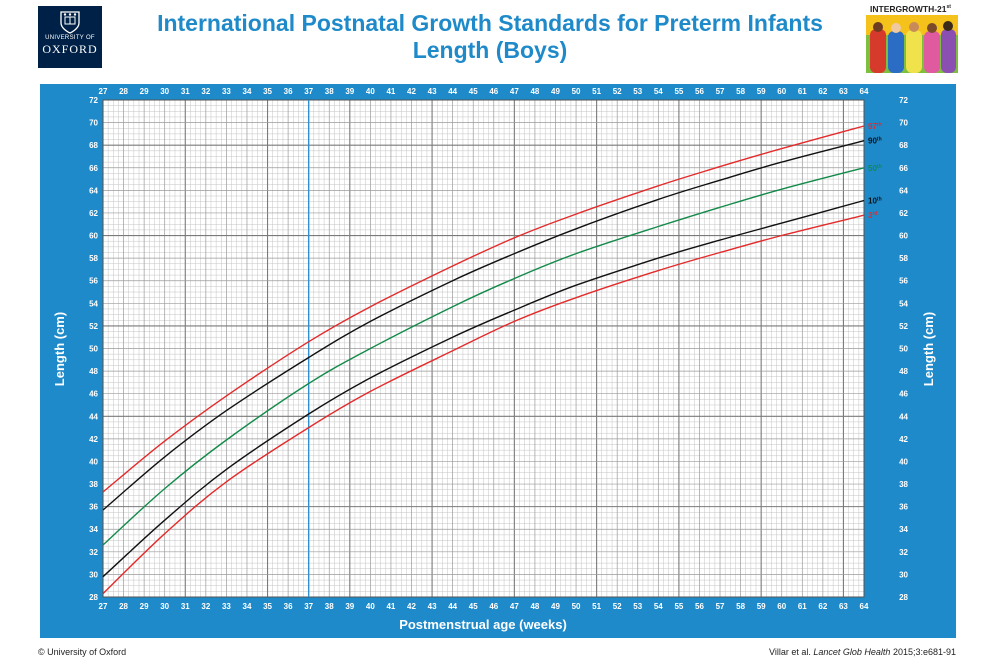  Describe the element at coordinates (903, 484) in the screenshot. I see `y-tick-label-right: 38` at that location.